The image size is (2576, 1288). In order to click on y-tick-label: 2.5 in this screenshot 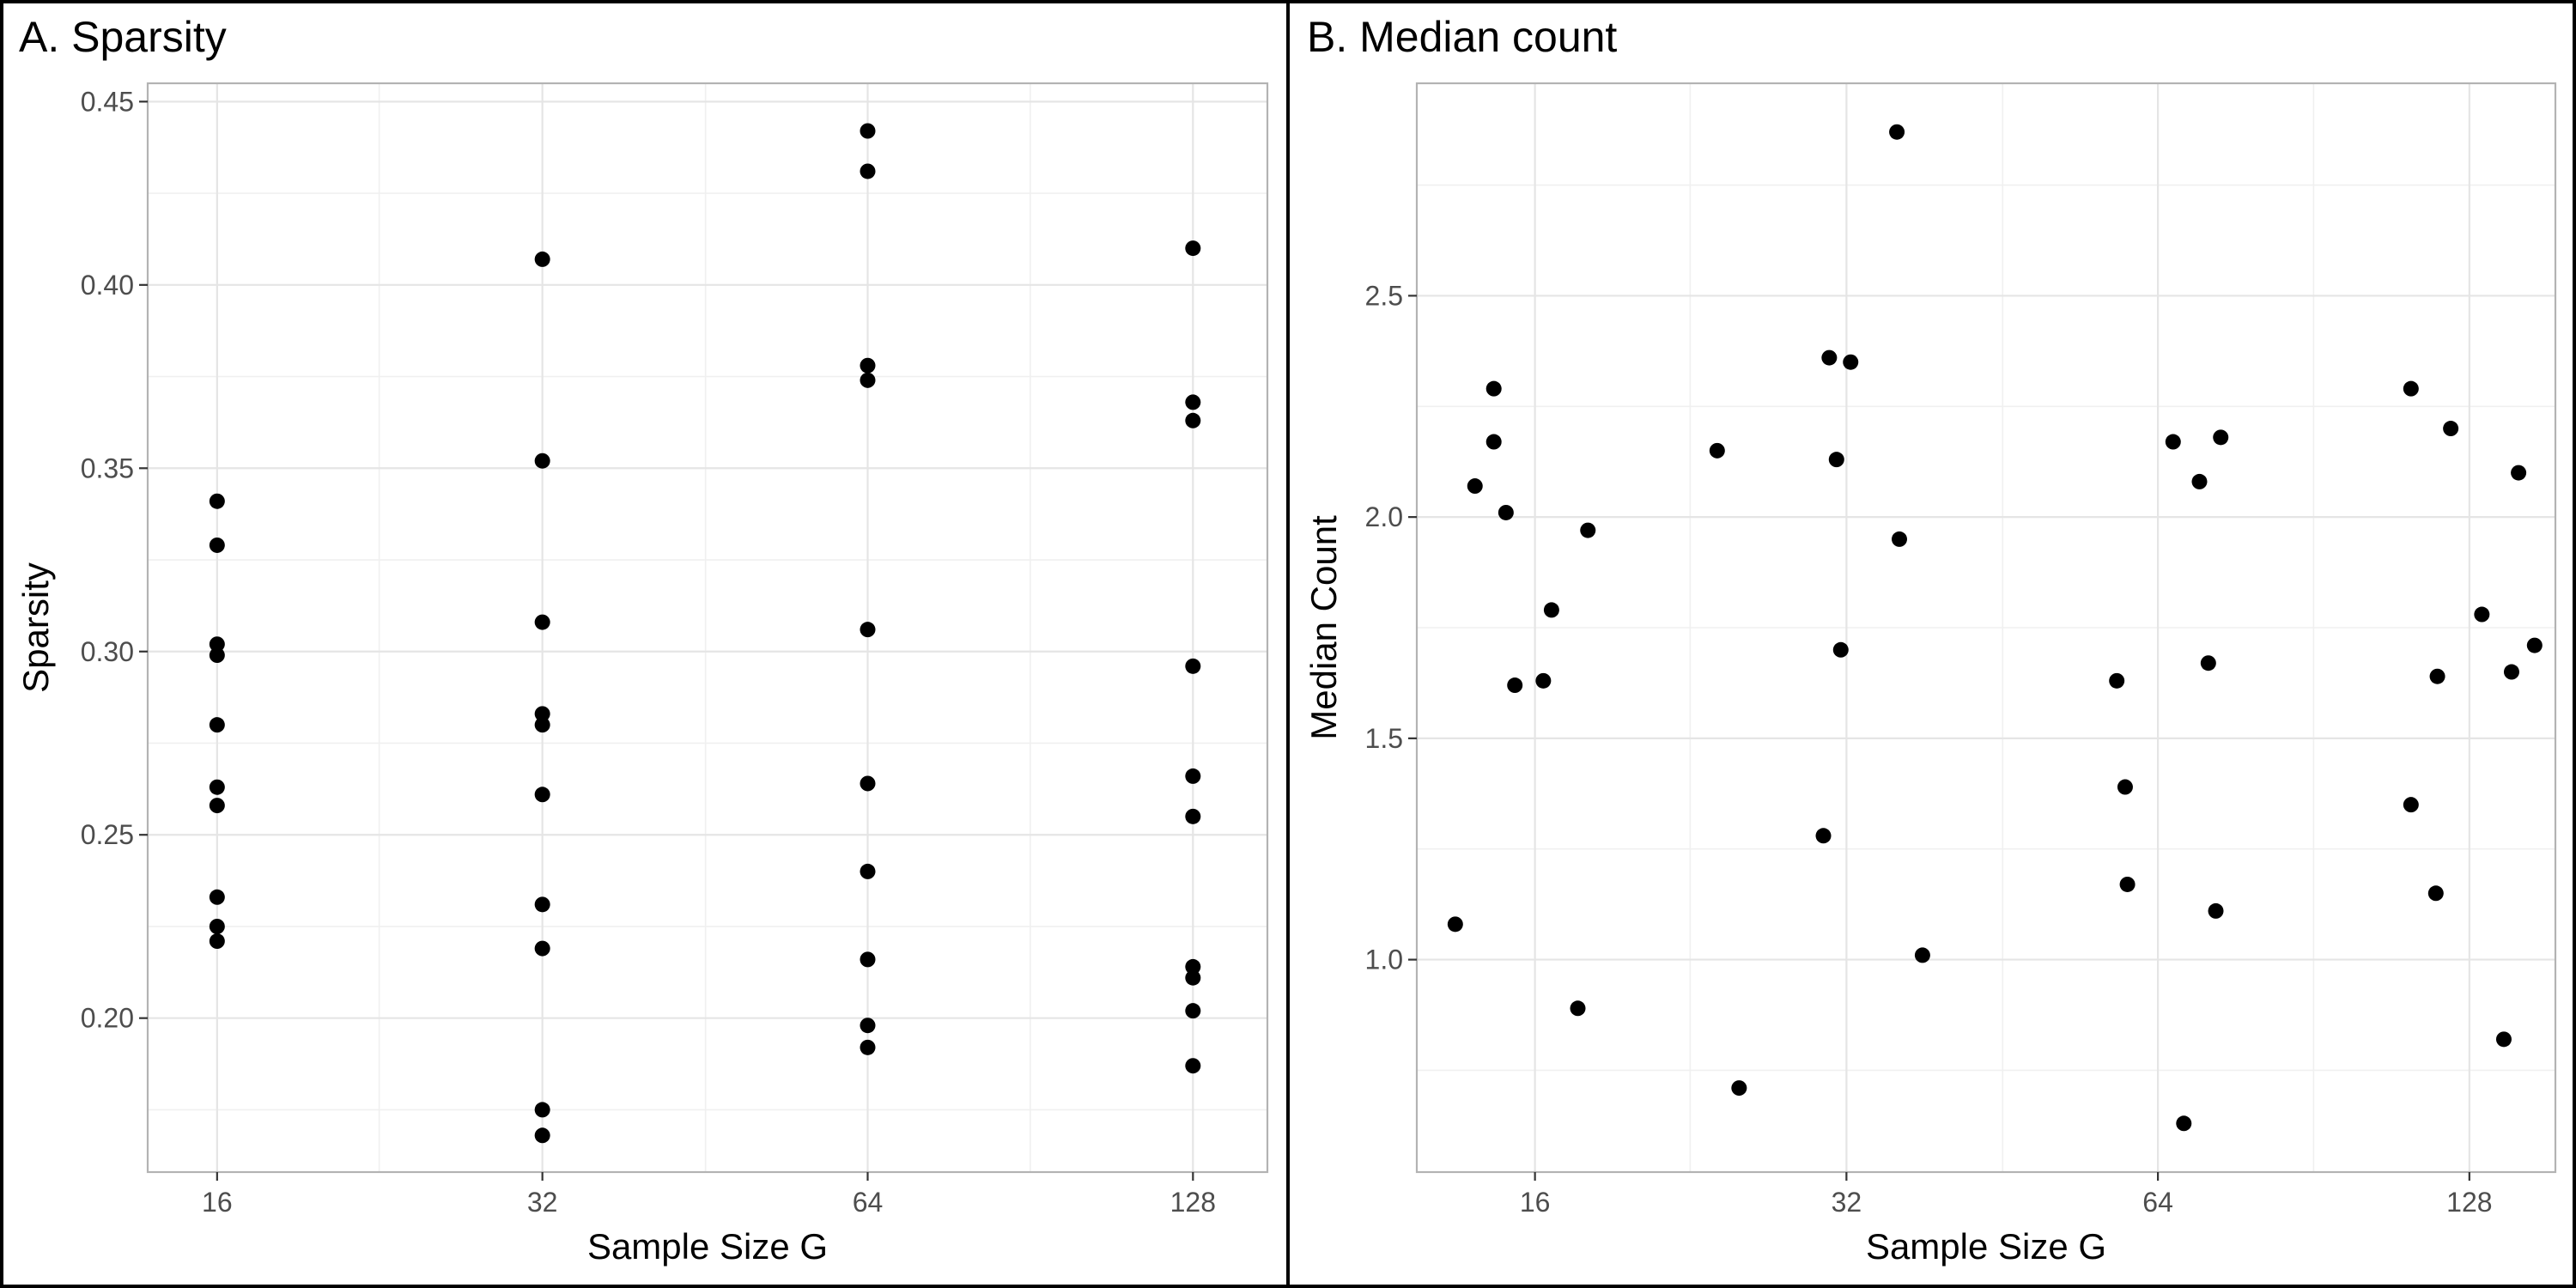, I will do `click(1384, 295)`.